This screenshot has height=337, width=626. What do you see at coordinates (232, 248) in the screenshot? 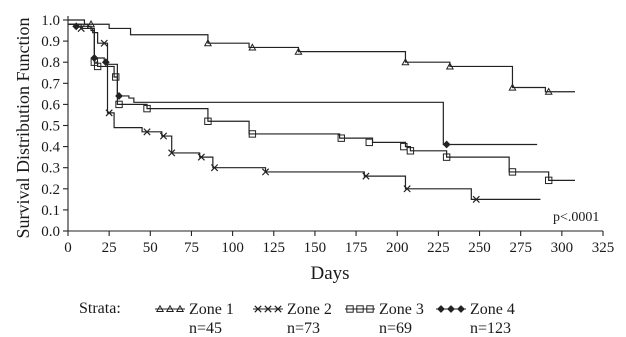
I see `x-tick-label: 100` at bounding box center [232, 248].